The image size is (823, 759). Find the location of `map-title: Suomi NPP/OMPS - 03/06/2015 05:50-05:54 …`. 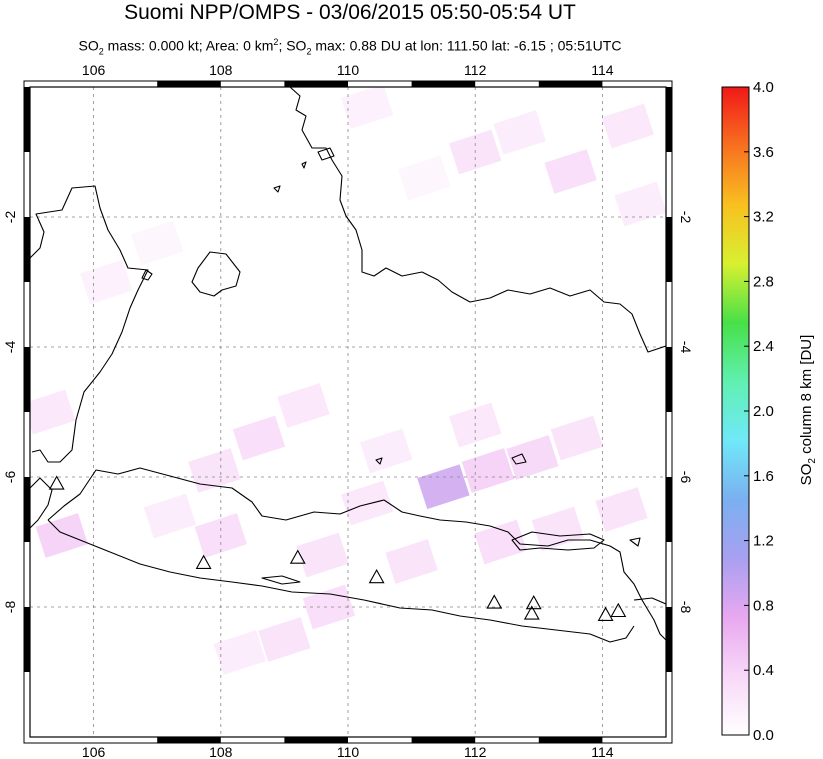

map-title: Suomi NPP/OMPS - 03/06/2015 05:50-05:54 … is located at coordinates (350, 12).